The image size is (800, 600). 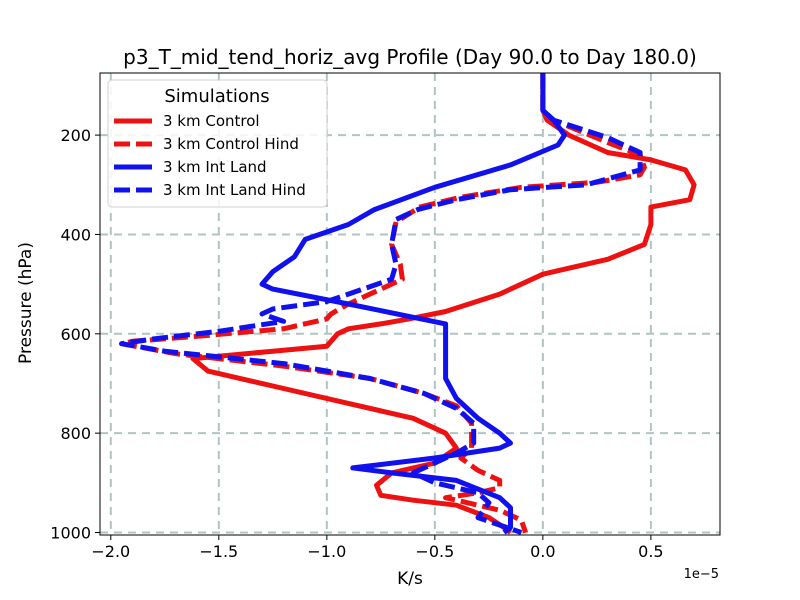 What do you see at coordinates (326, 551) in the screenshot?
I see `x-tick-label: −1.0` at bounding box center [326, 551].